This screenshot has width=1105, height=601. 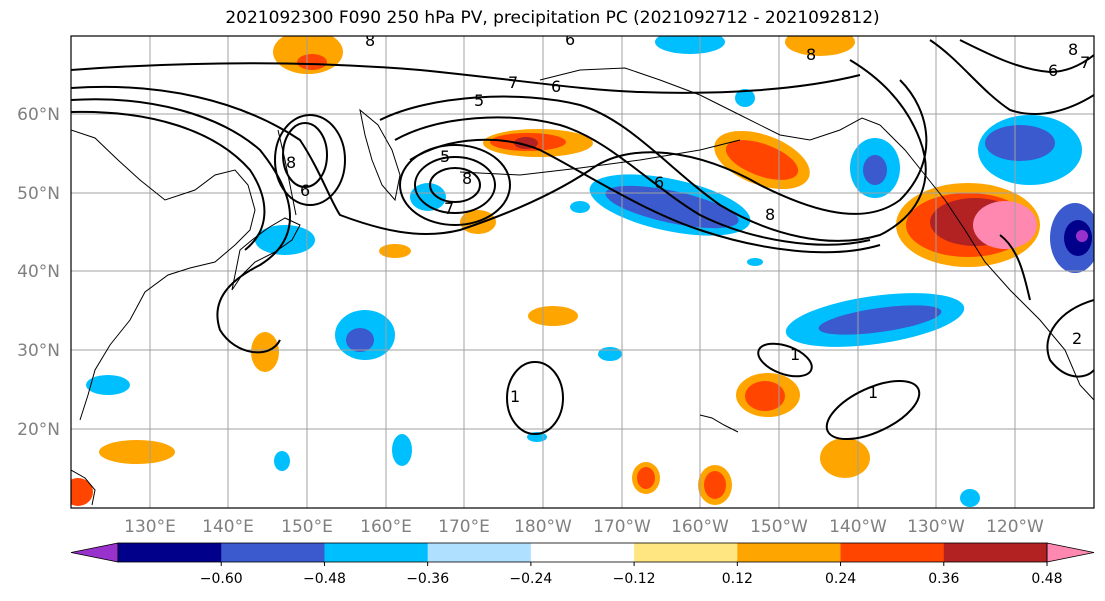 I want to click on coastline-north-america, so click(x=986, y=262).